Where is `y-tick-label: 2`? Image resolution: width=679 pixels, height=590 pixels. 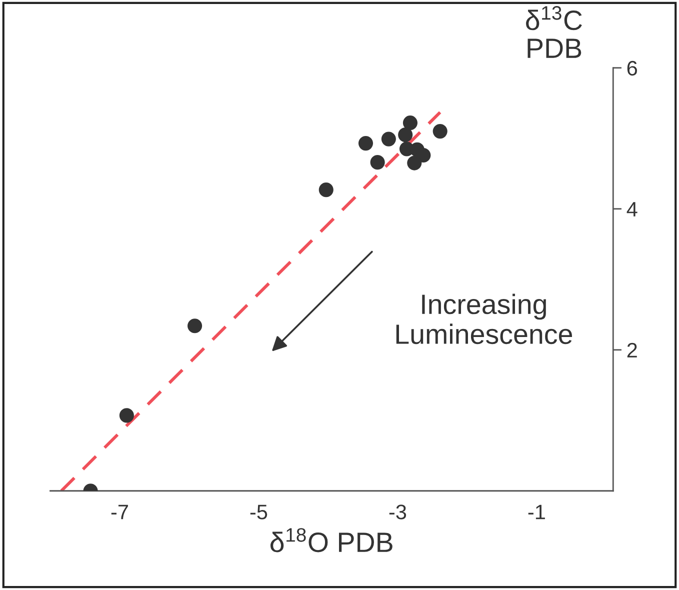
y-tick-label: 2 is located at coordinates (632, 350).